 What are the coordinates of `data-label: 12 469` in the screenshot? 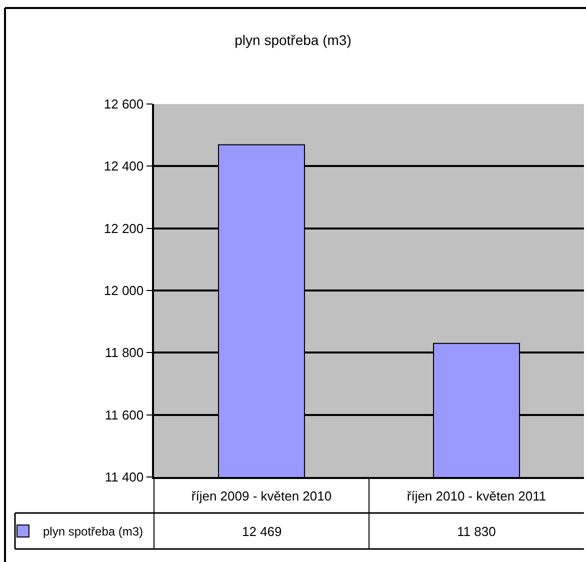 It's located at (262, 531).